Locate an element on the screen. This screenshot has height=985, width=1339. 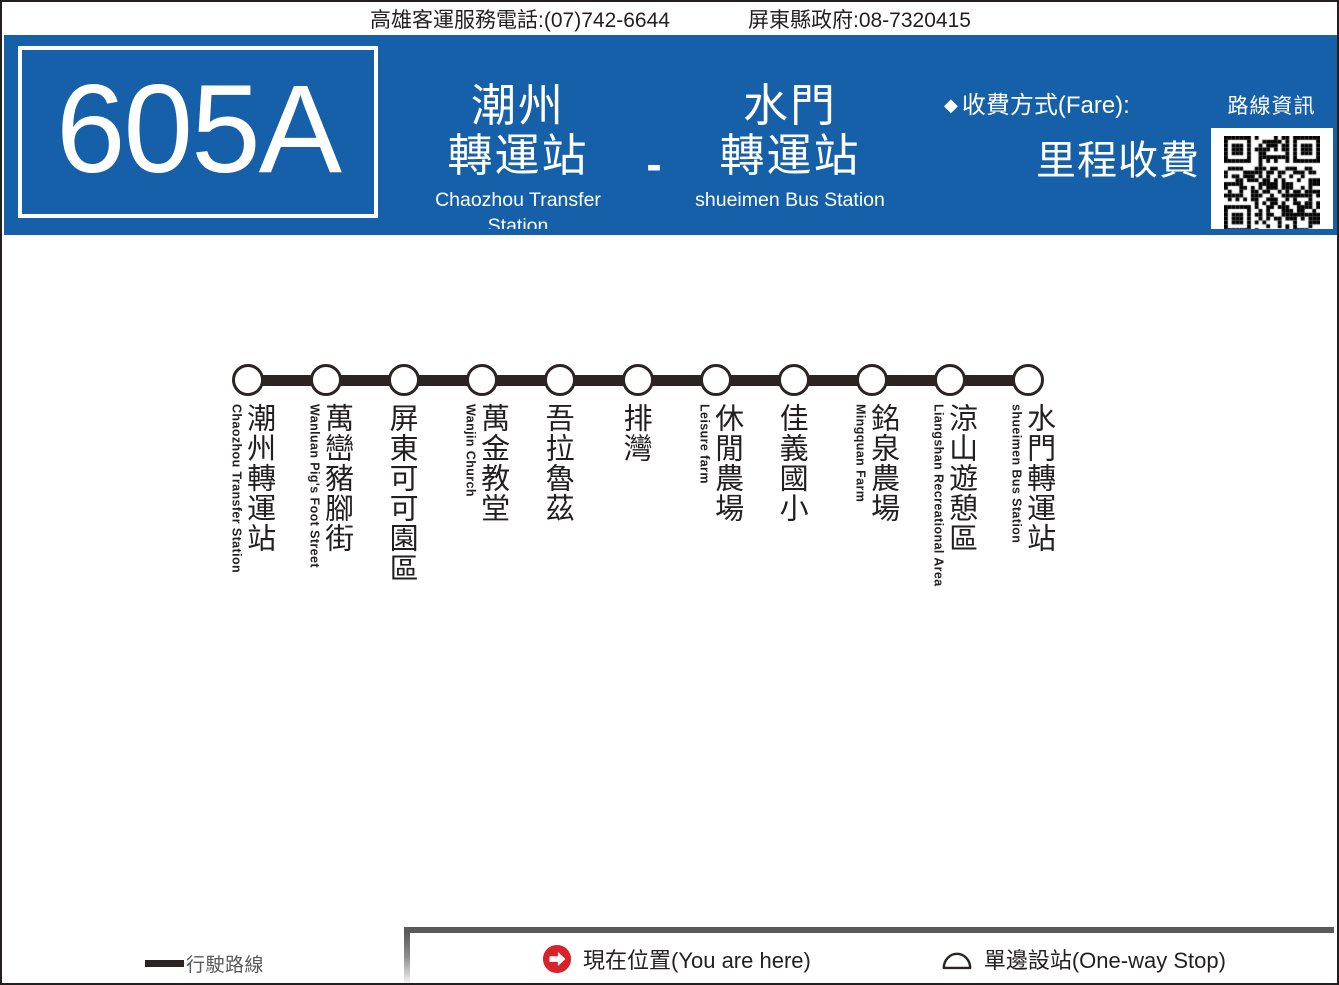
origin-label-line2: 轉運站 is located at coordinates (518, 156).